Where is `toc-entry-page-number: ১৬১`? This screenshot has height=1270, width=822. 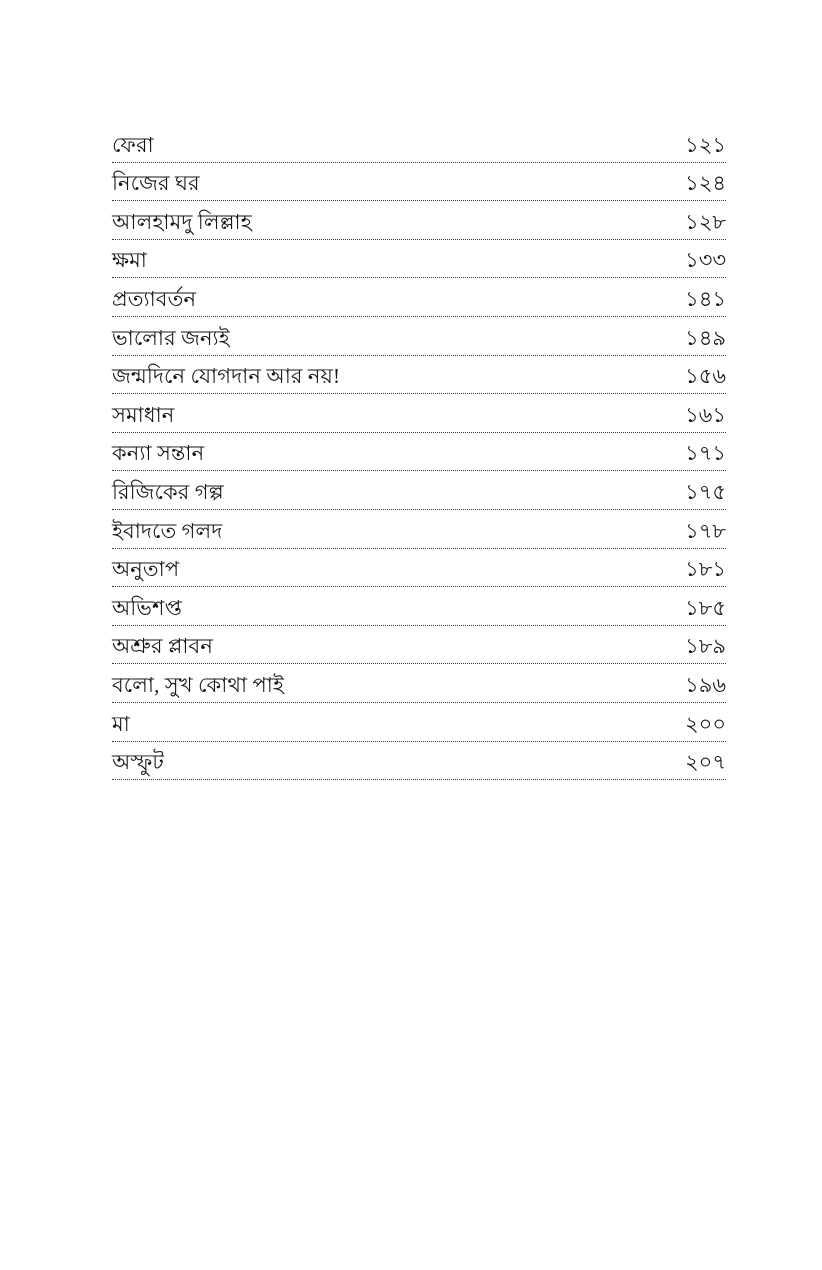 toc-entry-page-number: ১৬১ is located at coordinates (705, 414).